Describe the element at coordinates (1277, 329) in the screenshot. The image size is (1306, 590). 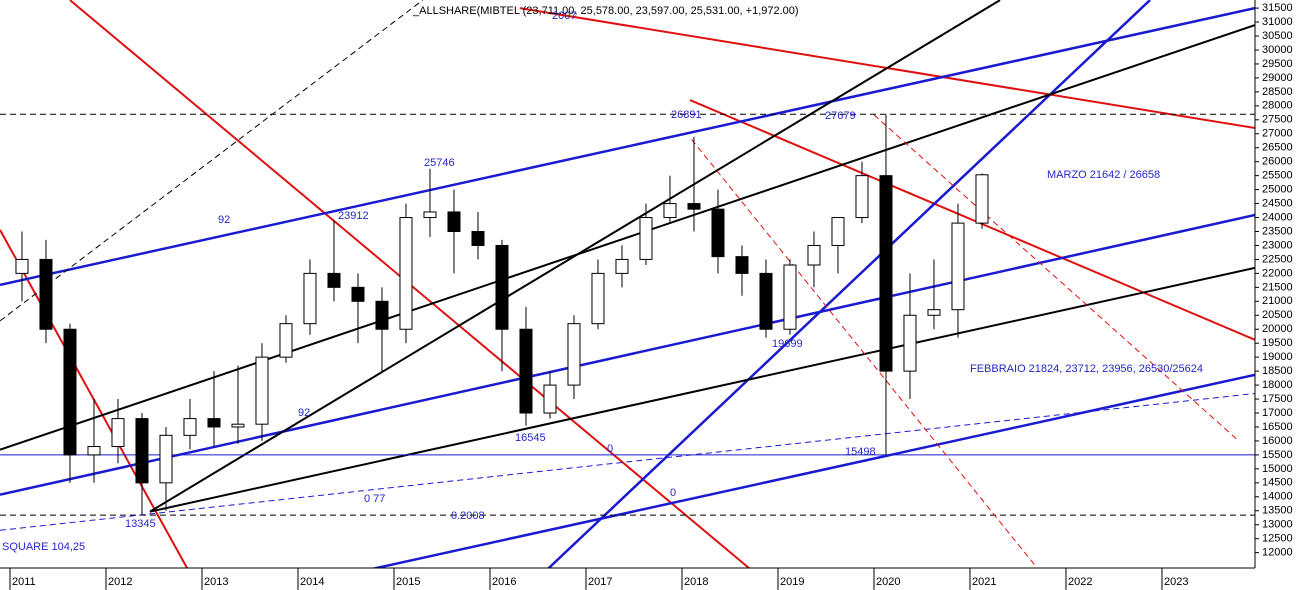
I see `y-tick-label: 20000` at that location.